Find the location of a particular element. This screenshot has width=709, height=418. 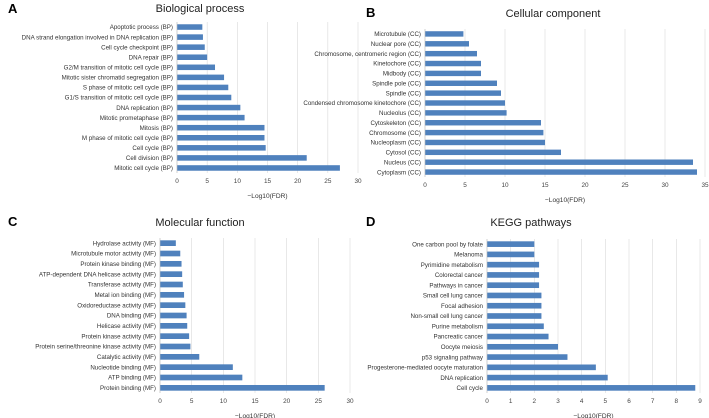

category-label: Microtubule (CC) is located at coordinates (397, 34).